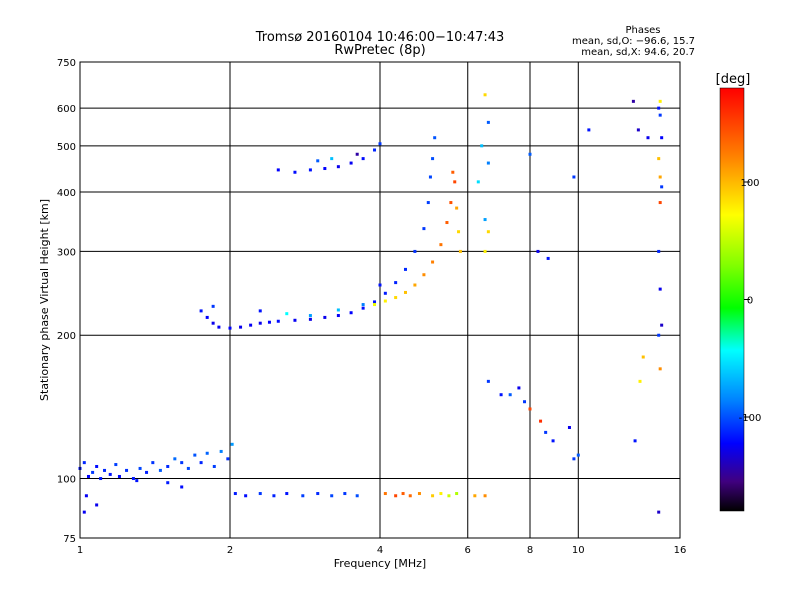  What do you see at coordinates (66, 301) in the screenshot?
I see `y-axis-ticks: 75 100 200 300 400 500 600 750` at bounding box center [66, 301].